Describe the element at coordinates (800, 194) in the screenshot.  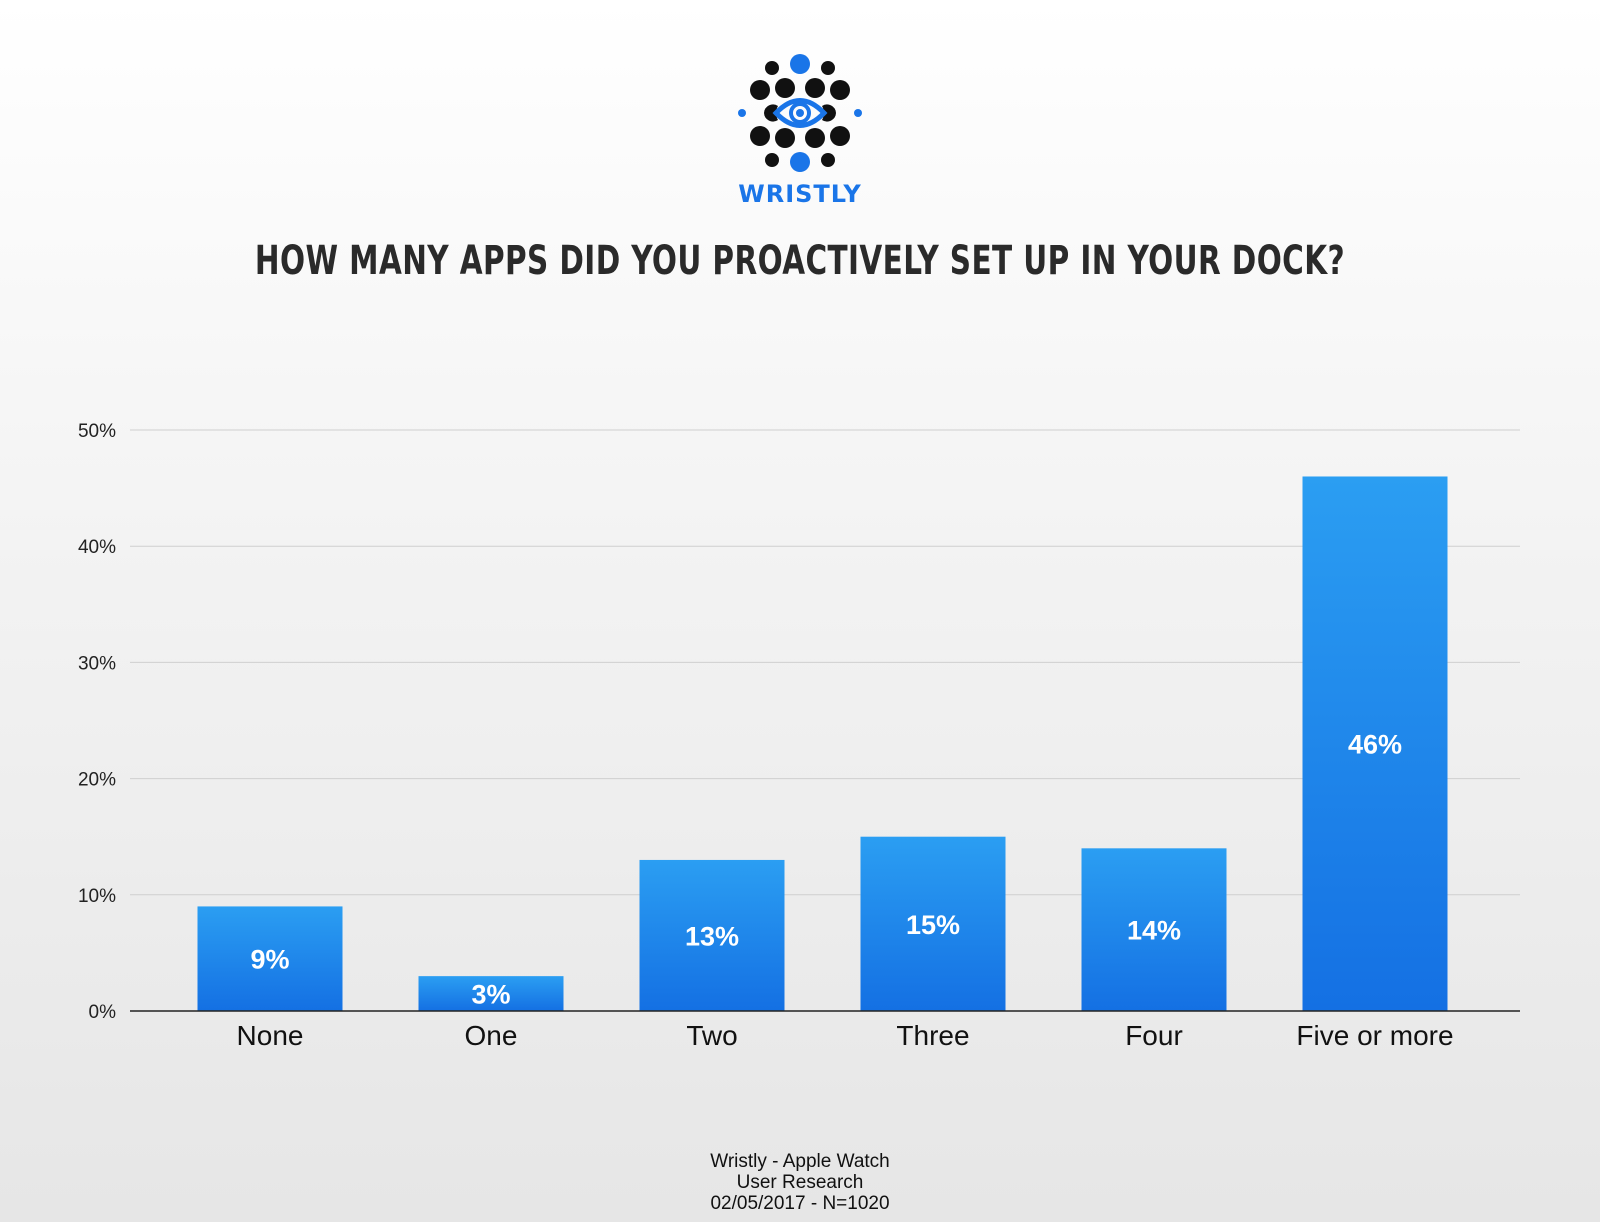
I see `brand-name: WRISTLY` at that location.